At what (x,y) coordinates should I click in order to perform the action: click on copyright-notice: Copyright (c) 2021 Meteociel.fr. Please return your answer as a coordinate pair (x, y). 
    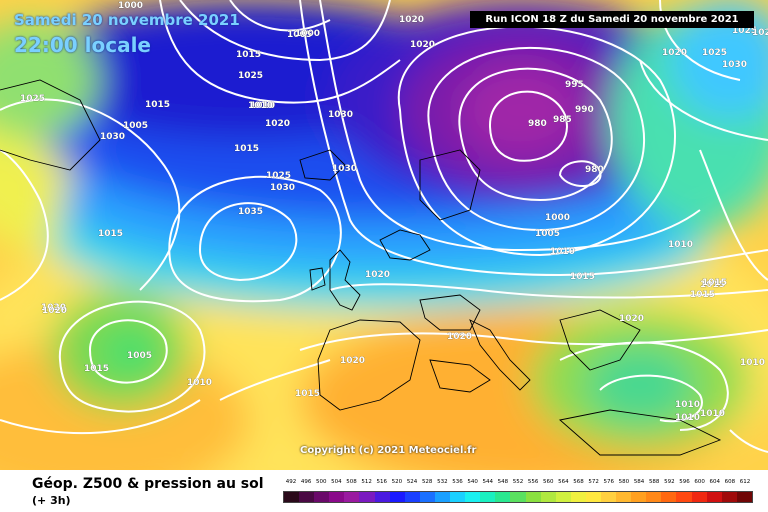
    Looking at the image, I should click on (388, 450).